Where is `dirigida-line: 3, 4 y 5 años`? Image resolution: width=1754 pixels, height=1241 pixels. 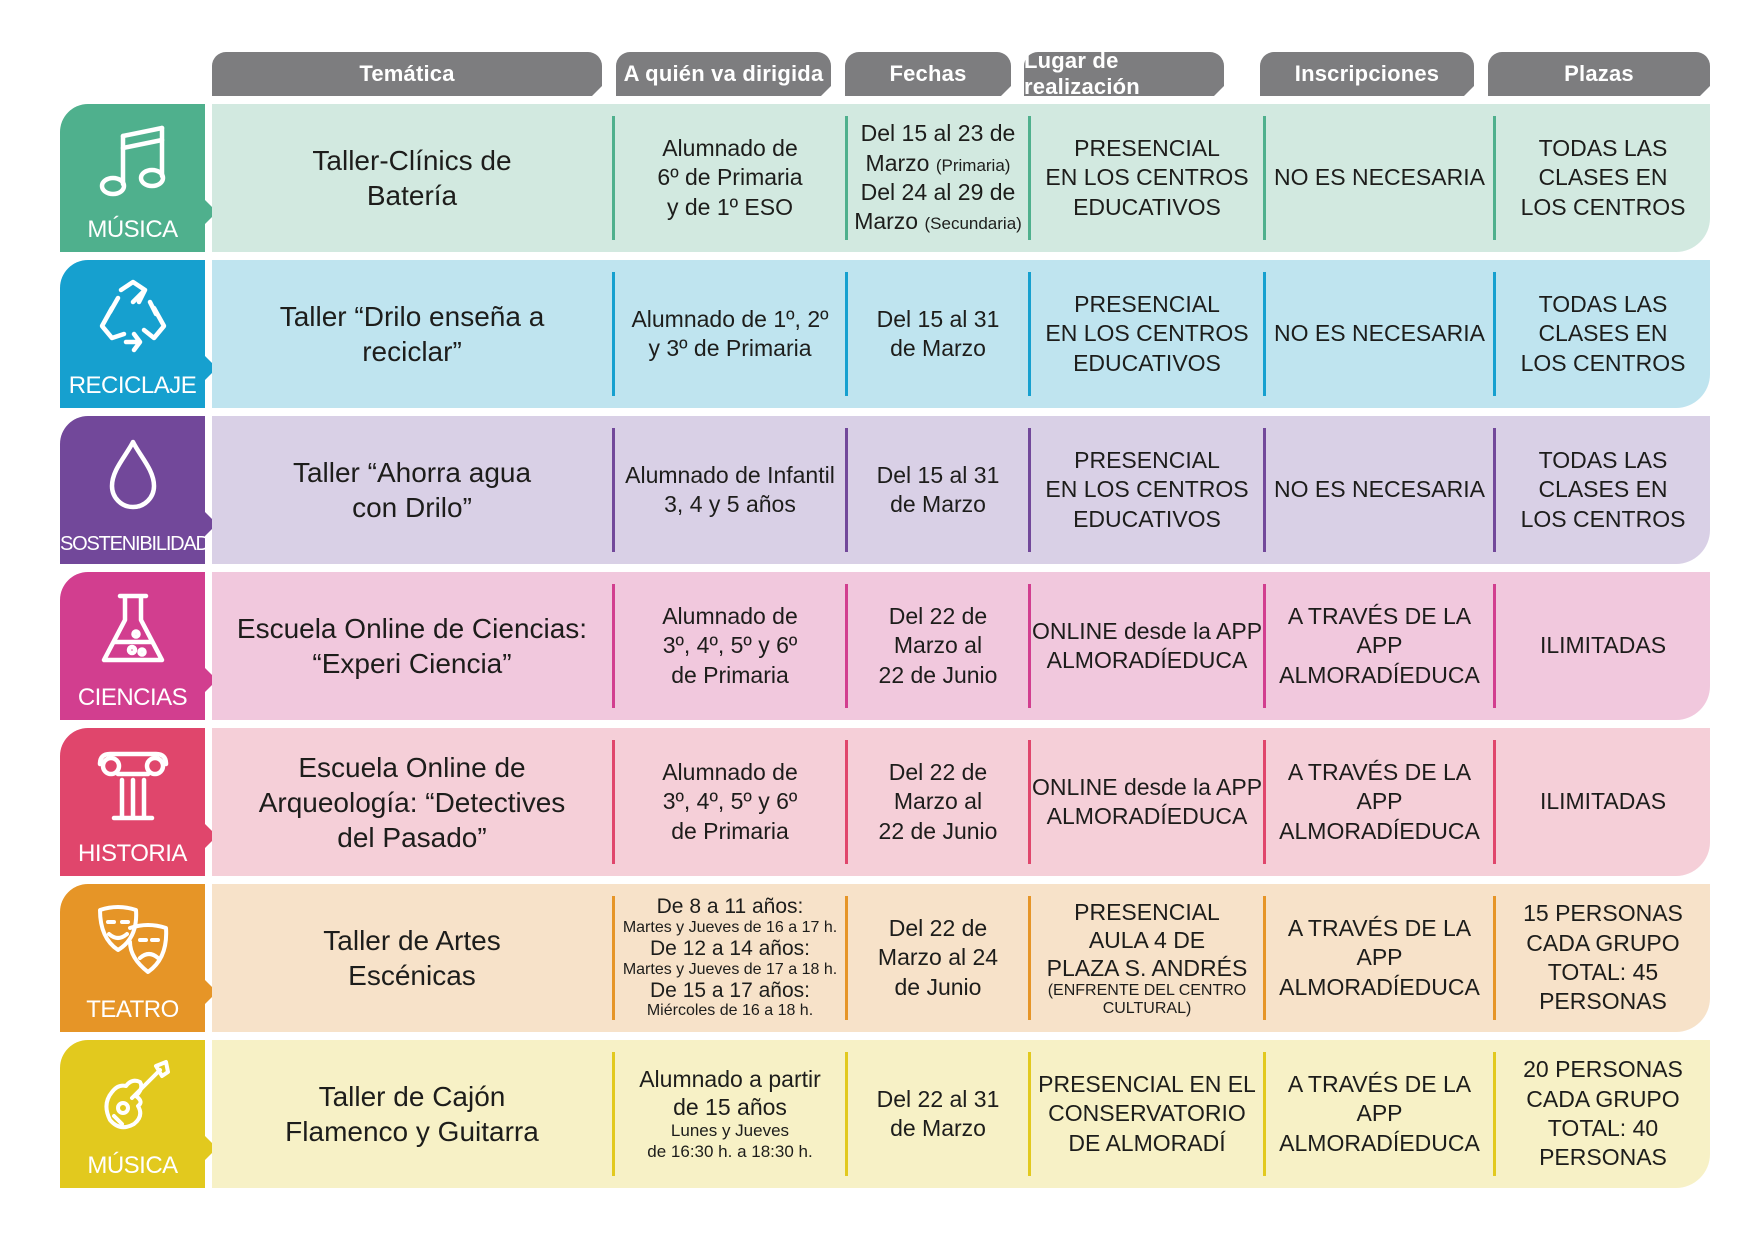 dirigida-line: 3, 4 y 5 años is located at coordinates (730, 504).